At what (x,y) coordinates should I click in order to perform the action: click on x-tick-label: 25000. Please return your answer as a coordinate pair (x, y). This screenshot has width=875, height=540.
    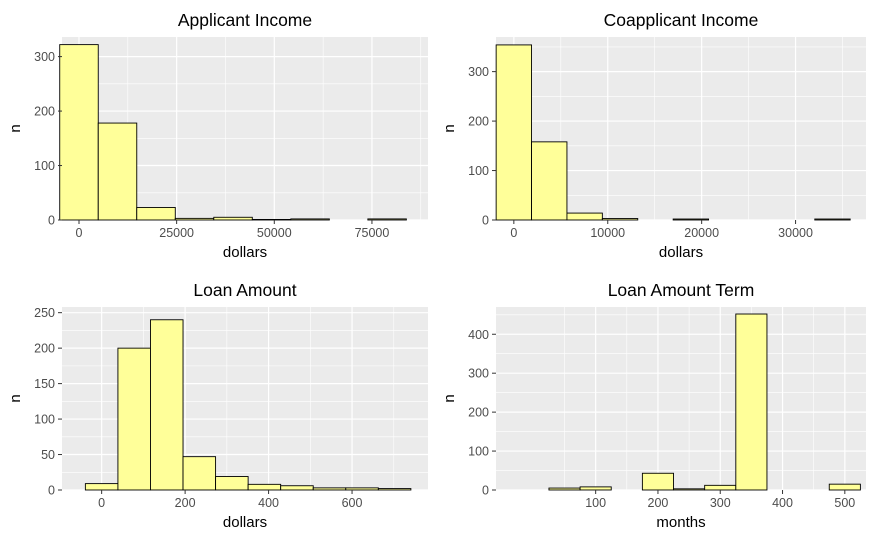
    Looking at the image, I should click on (176, 233).